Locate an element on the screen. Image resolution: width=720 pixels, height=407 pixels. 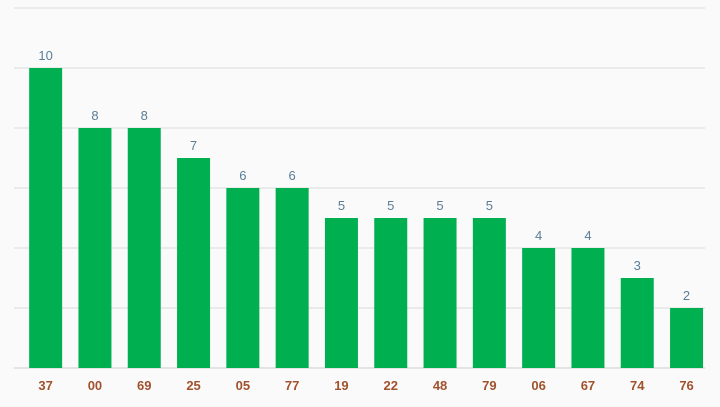
x-tick-label-79: 79 is located at coordinates (489, 385).